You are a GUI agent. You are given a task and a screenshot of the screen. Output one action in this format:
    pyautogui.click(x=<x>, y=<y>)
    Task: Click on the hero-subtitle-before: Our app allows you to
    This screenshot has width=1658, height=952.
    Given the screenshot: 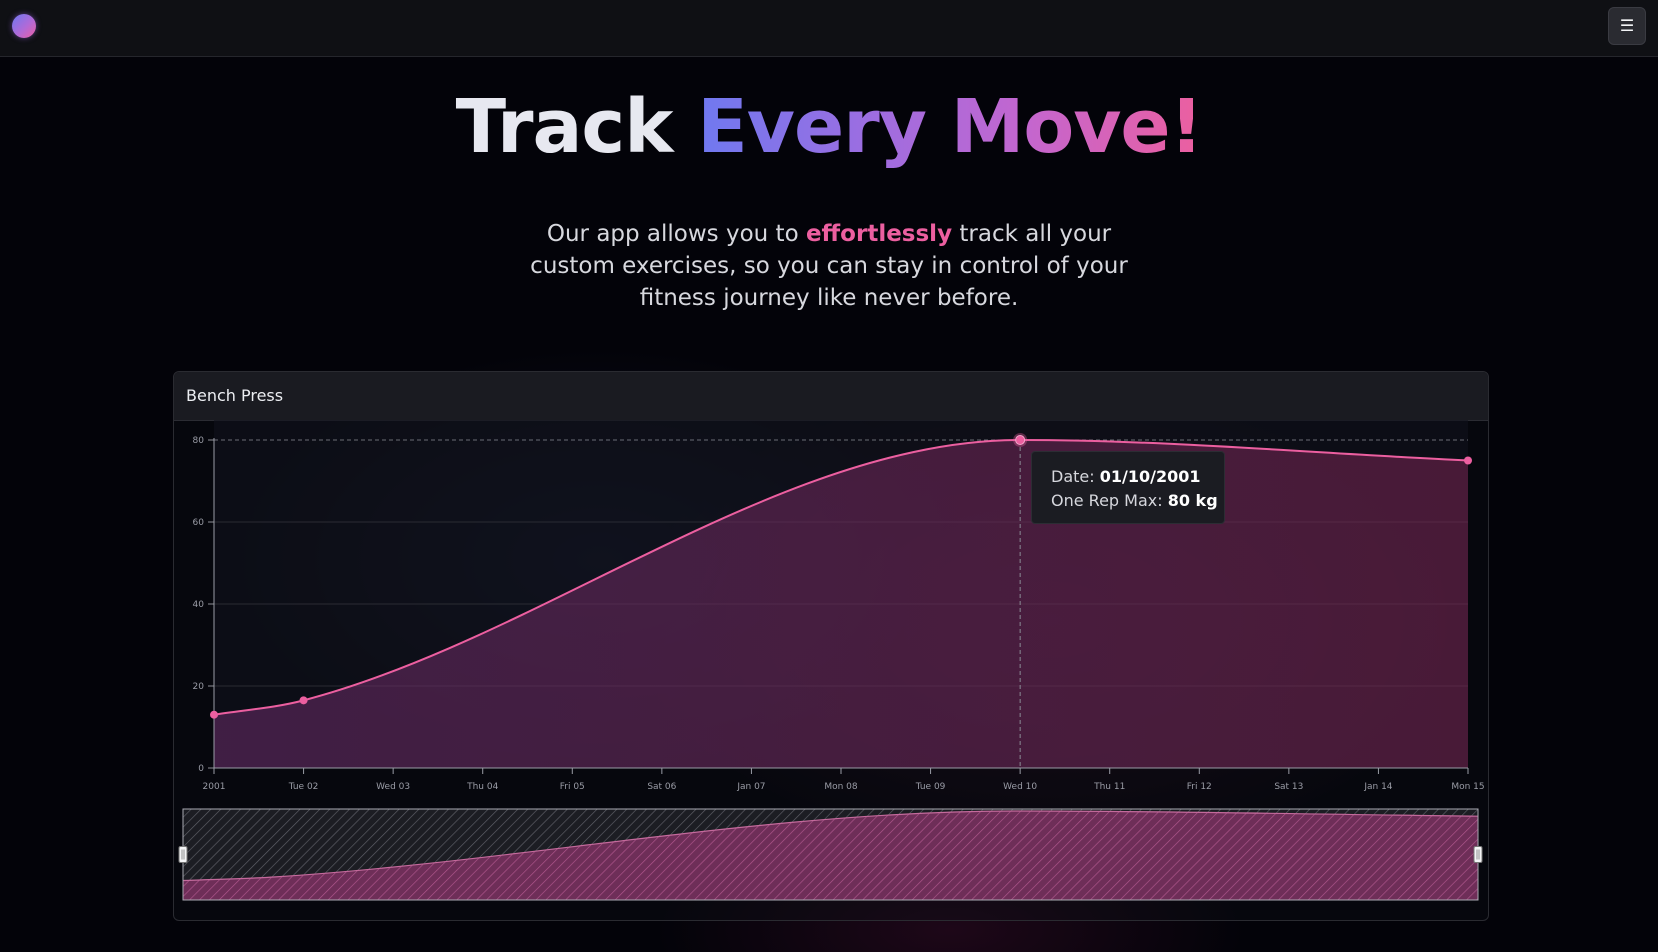 What is the action you would take?
    pyautogui.click(x=672, y=234)
    